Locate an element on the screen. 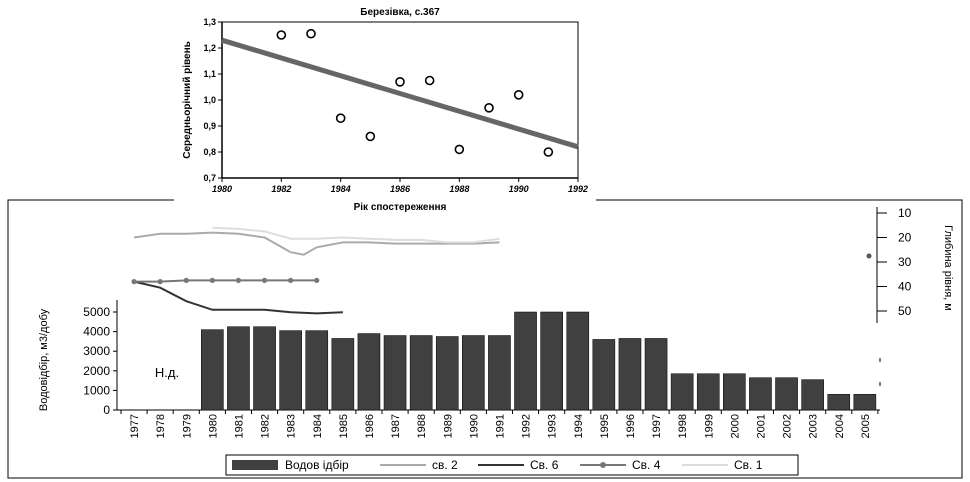 Image resolution: width=970 pixels, height=482 pixels. scatter-x-tick-label: 1980 is located at coordinates (222, 189).